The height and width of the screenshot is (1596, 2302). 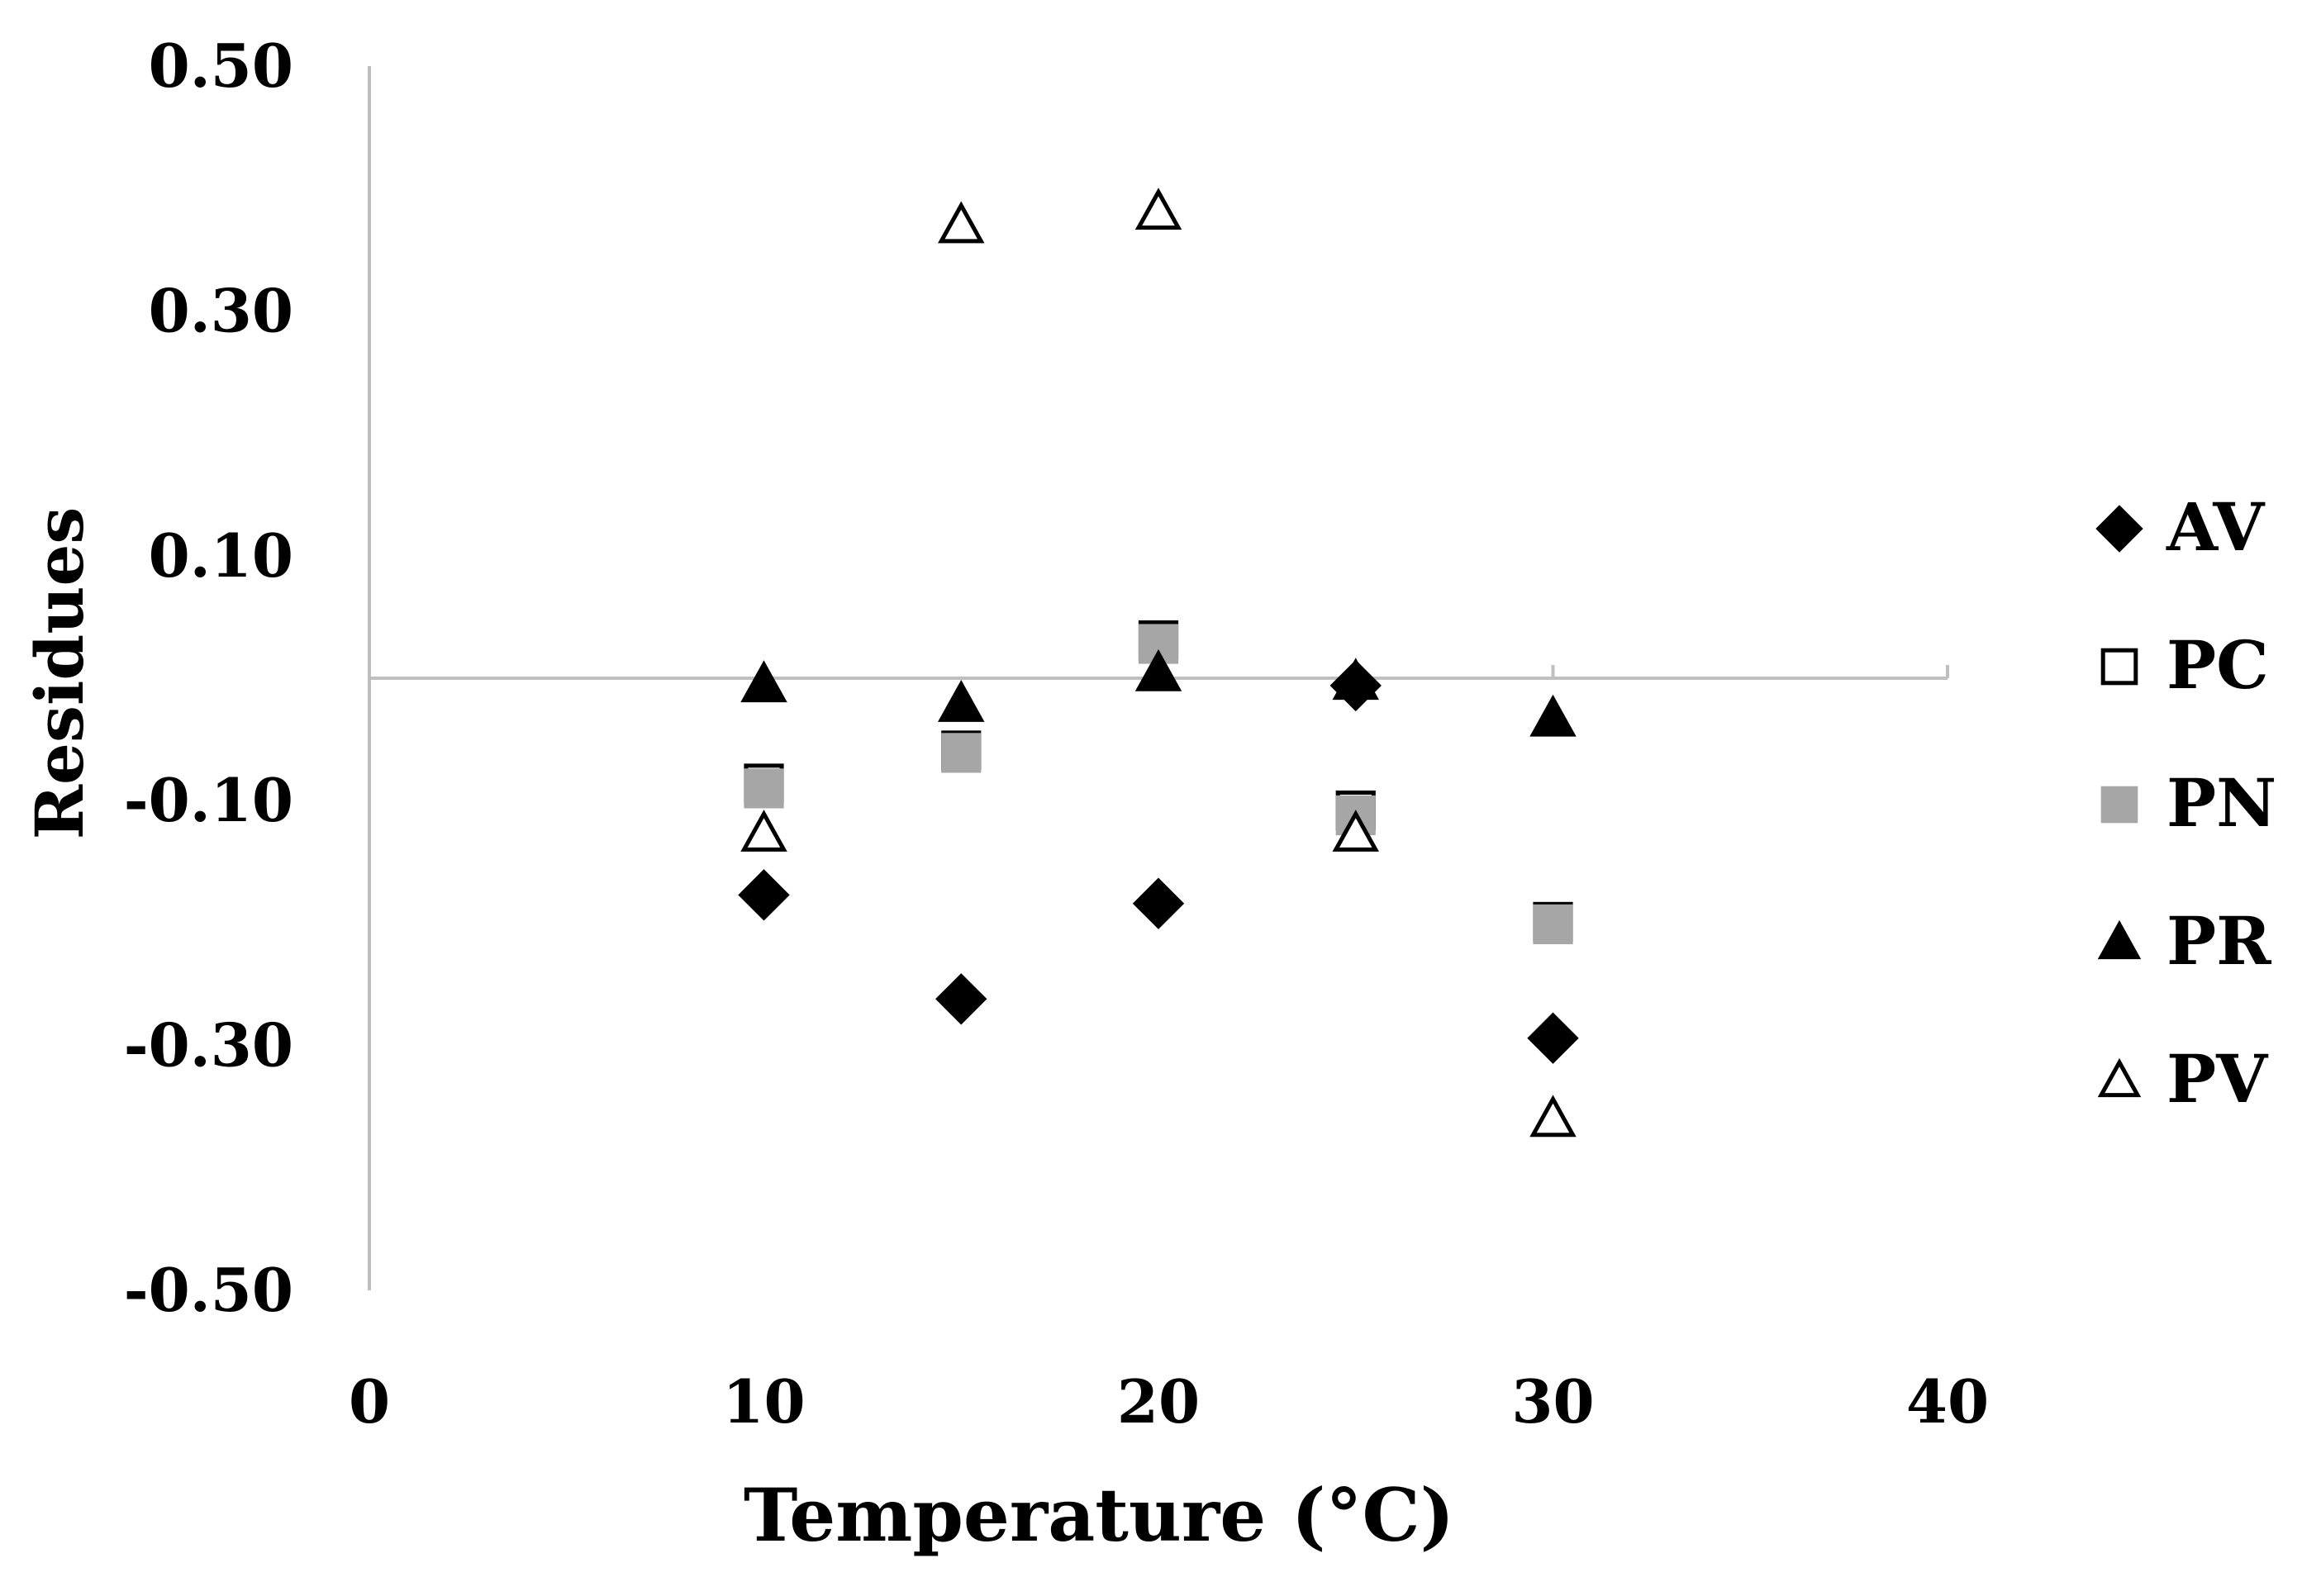 I want to click on legend-marker-pn, so click(x=2119, y=805).